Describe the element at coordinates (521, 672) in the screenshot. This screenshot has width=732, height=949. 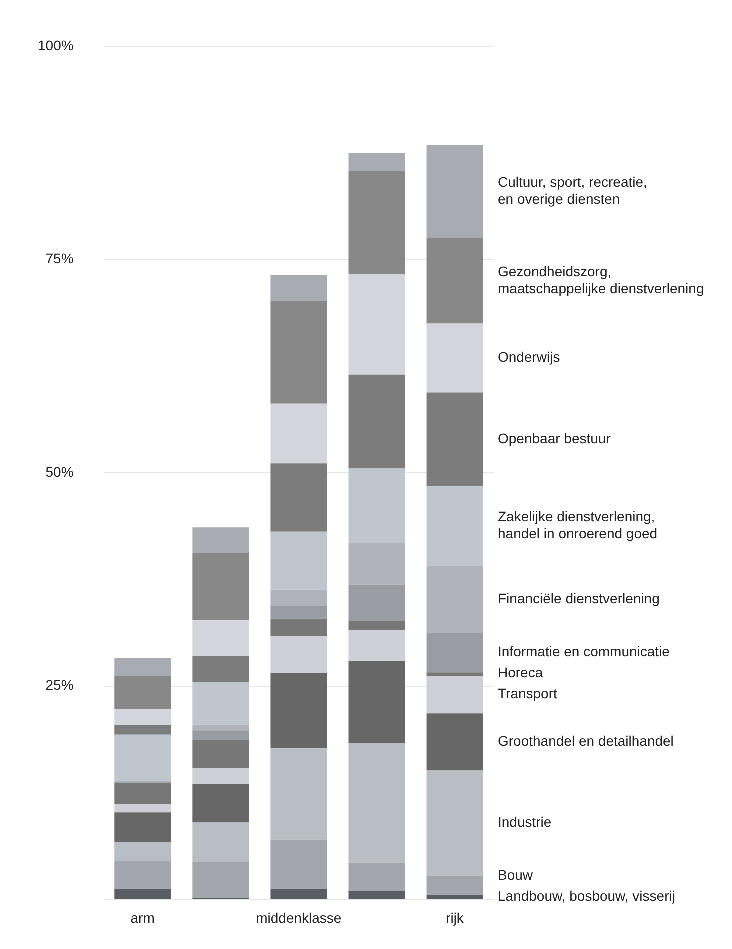
I see `series-label: Horeca` at that location.